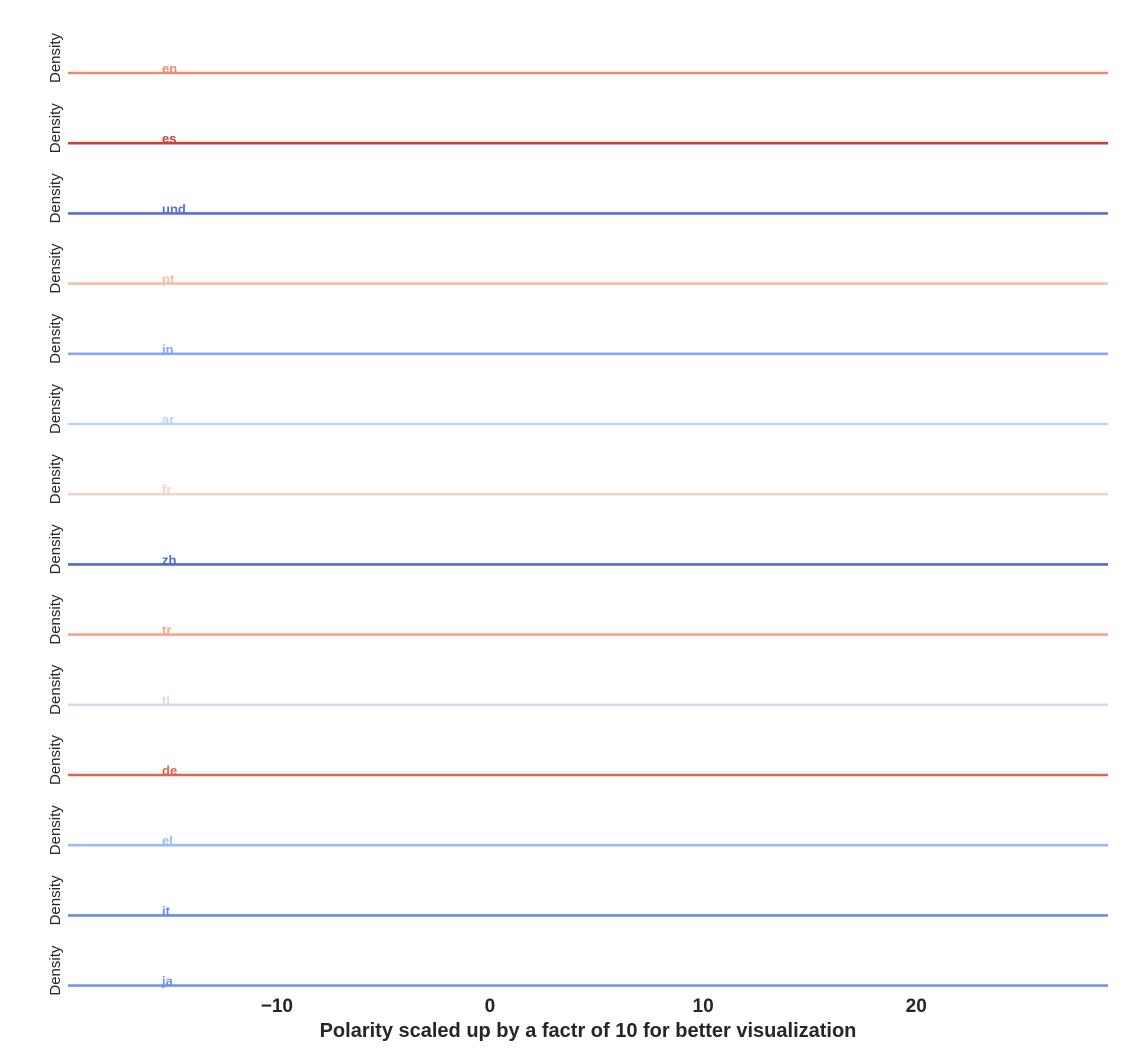 The image size is (1125, 1050). What do you see at coordinates (168, 419) in the screenshot?
I see `series-label-ar: ar` at bounding box center [168, 419].